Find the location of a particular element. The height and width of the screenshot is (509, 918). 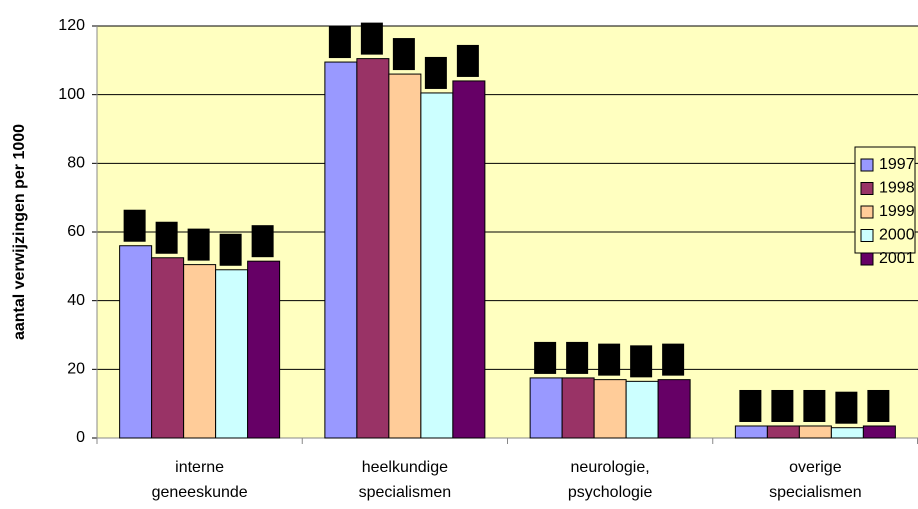

x-tick-label-line: geneeskunde is located at coordinates (200, 492).